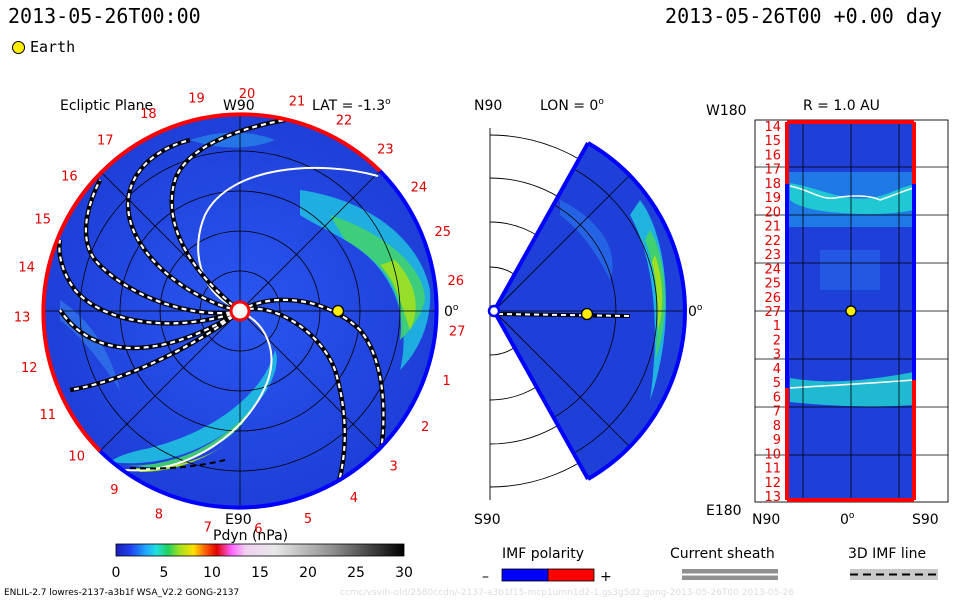  What do you see at coordinates (887, 554) in the screenshot?
I see `imf-line-title: 3D IMF line` at bounding box center [887, 554].